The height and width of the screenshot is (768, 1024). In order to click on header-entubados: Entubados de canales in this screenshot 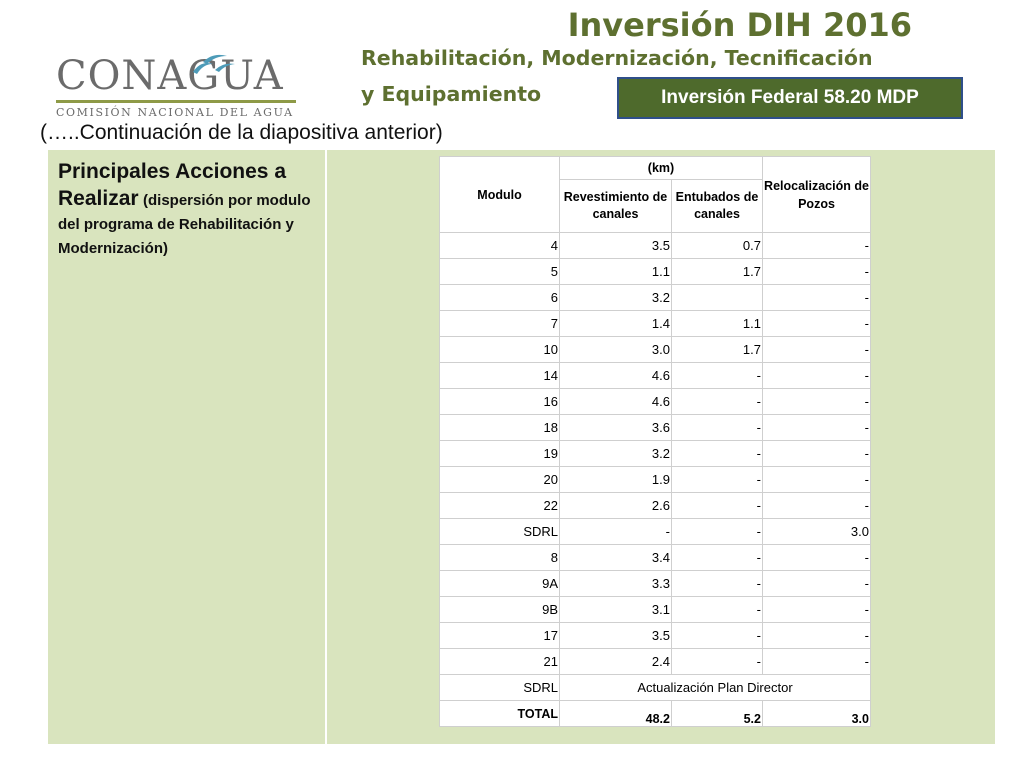, I will do `click(717, 206)`.